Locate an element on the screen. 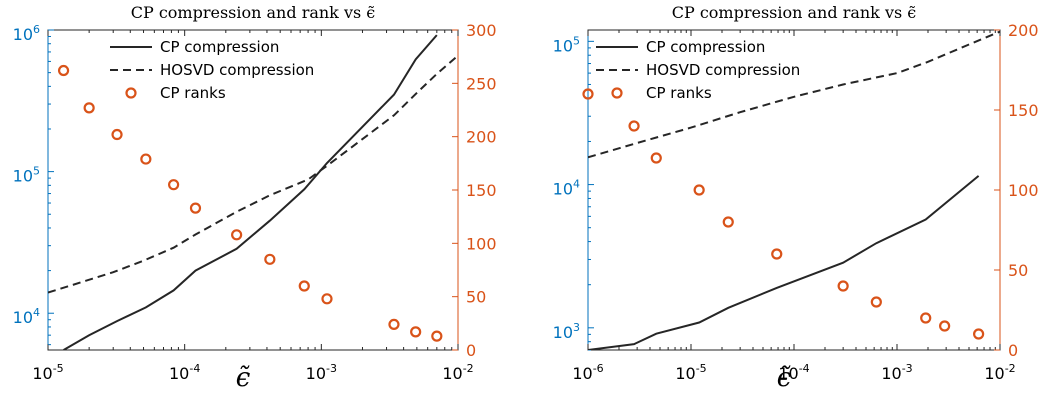  left-tick-label-exponent: 6 is located at coordinates (36, 29).